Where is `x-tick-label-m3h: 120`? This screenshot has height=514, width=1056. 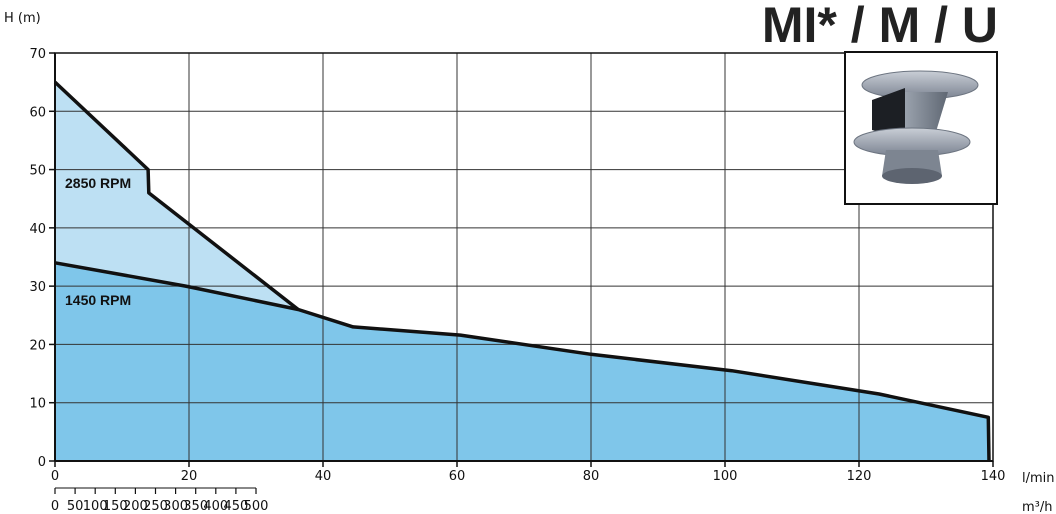 x-tick-label-m3h: 120 is located at coordinates (859, 476).